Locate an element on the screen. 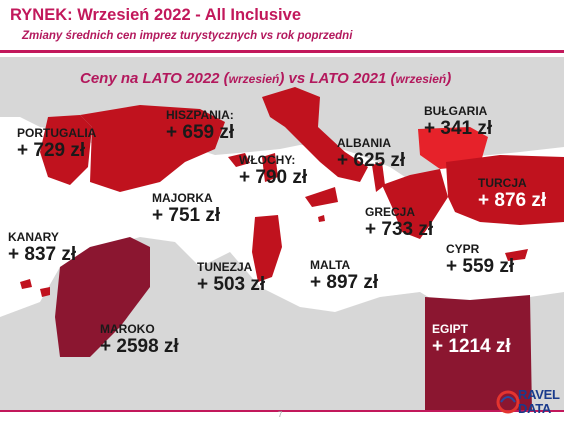 The width and height of the screenshot is (564, 423). header-divider is located at coordinates (282, 51).